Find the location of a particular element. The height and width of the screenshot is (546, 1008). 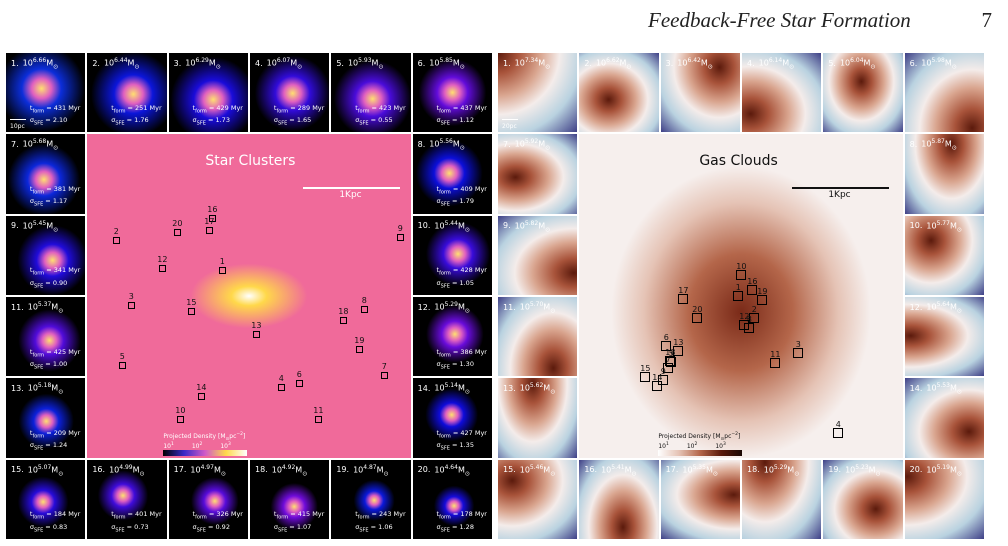

tick-base: 10 is located at coordinates (195, 446).